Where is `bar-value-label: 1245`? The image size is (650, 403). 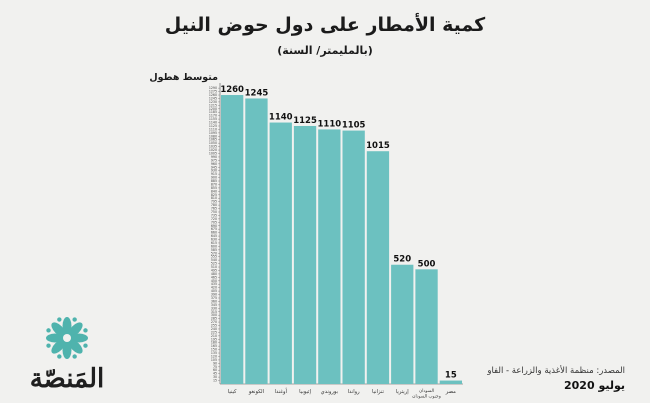
bar-value-label: 1245 is located at coordinates (257, 93).